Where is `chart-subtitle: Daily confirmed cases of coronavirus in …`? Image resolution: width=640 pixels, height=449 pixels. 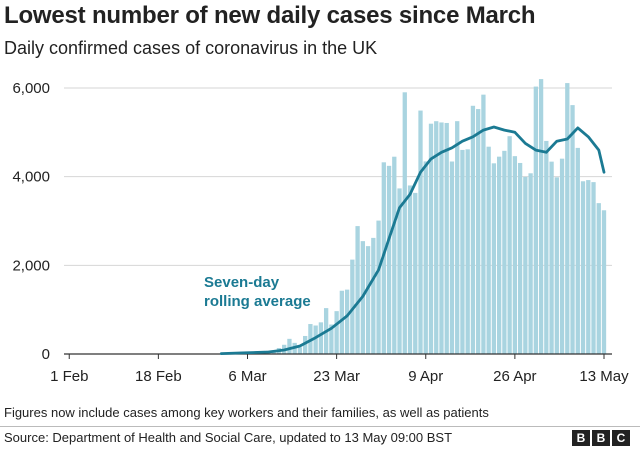 chart-subtitle: Daily confirmed cases of coronavirus in … is located at coordinates (191, 48).